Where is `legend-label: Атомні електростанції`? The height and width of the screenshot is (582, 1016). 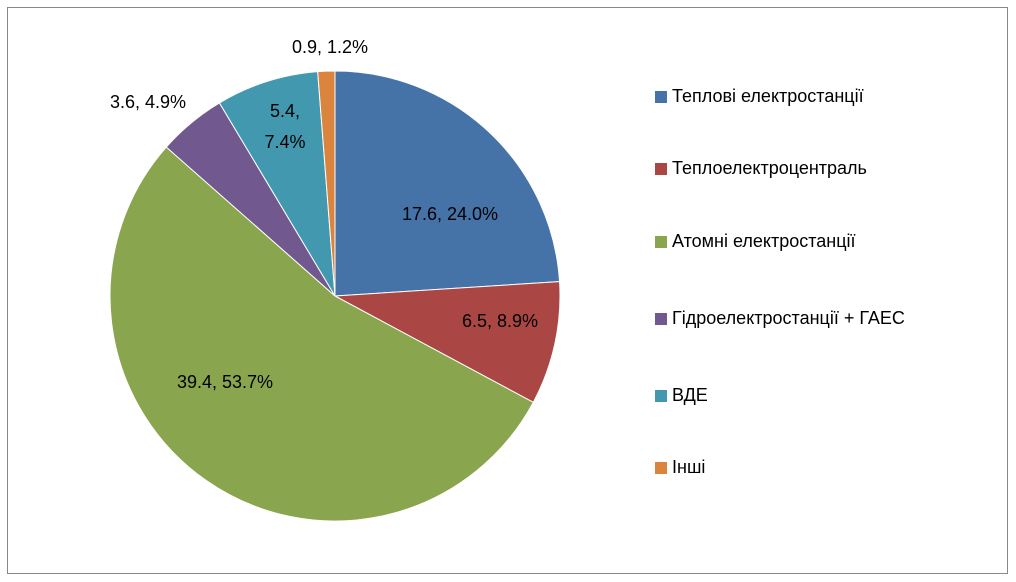
legend-label: Атомні електростанції is located at coordinates (764, 241).